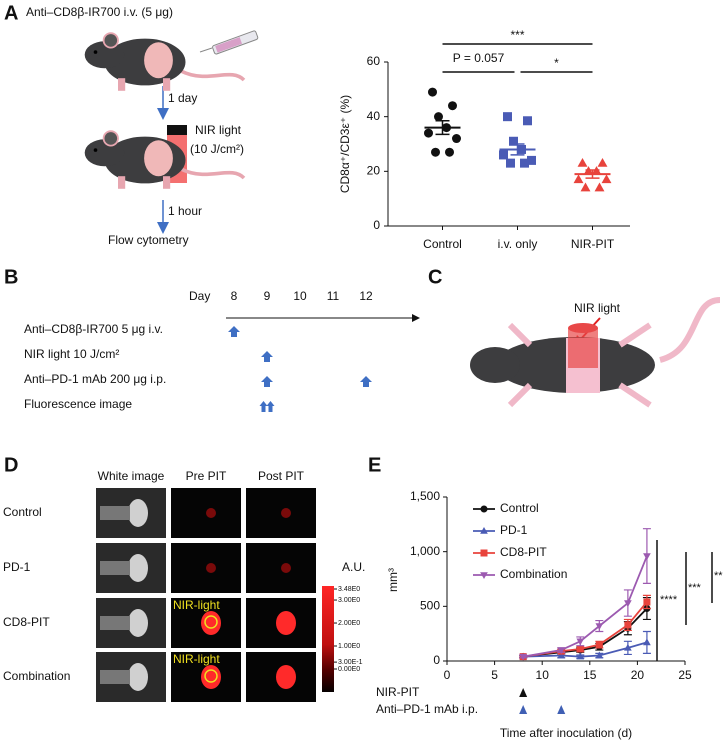 This screenshot has height=745, width=728. What do you see at coordinates (566, 733) in the screenshot?
I see `x-axis-label: Time after inoculation (d)` at bounding box center [566, 733].